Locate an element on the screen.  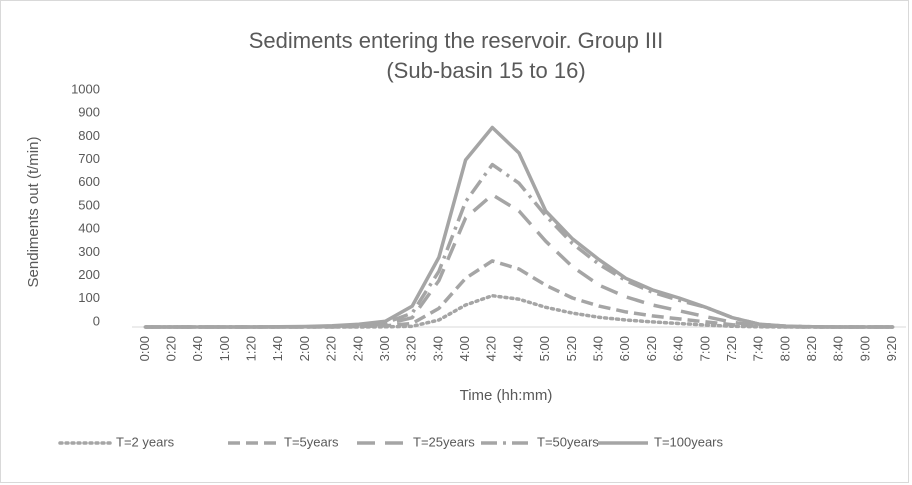
x-tick-label: 2:20 is located at coordinates (331, 348).